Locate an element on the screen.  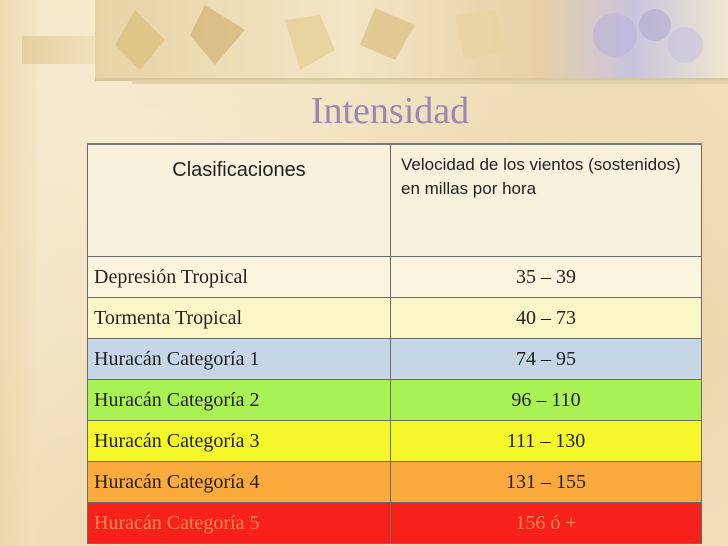
speed-cell: 131 – 155 is located at coordinates (546, 482).